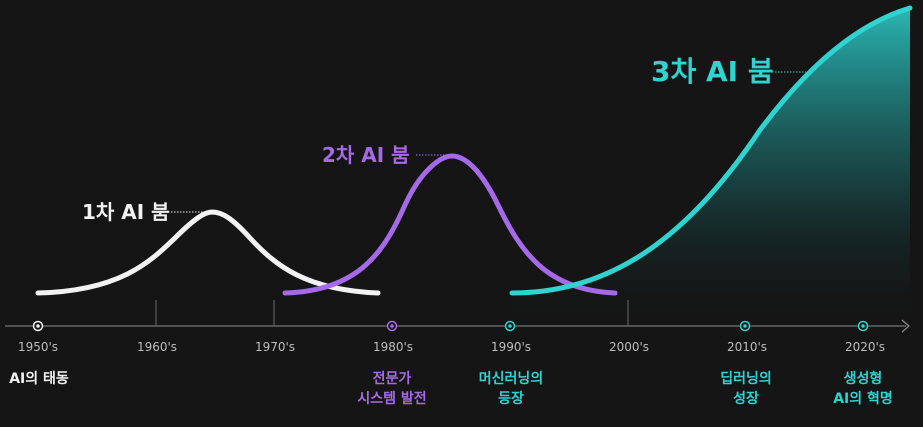 The width and height of the screenshot is (923, 427). I want to click on decade-label-1980s: 1980's, so click(393, 347).